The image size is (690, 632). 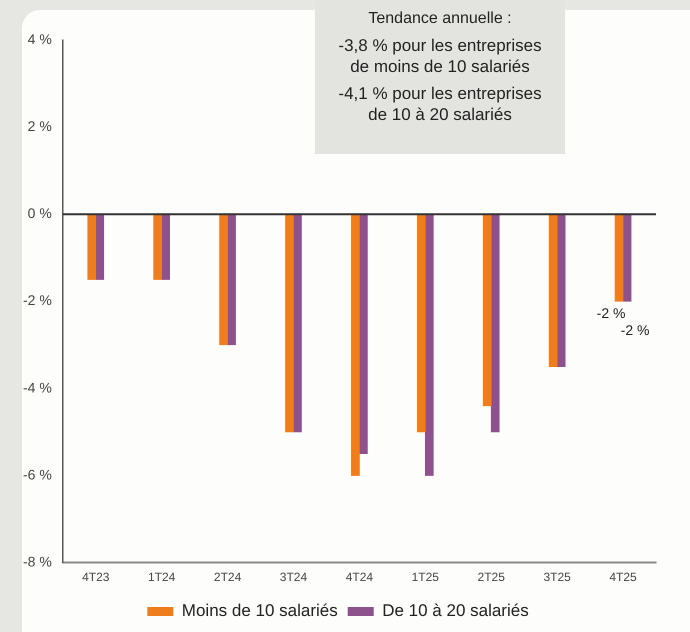 I want to click on legend-label: De 10 à 20 salariés, so click(x=455, y=610).